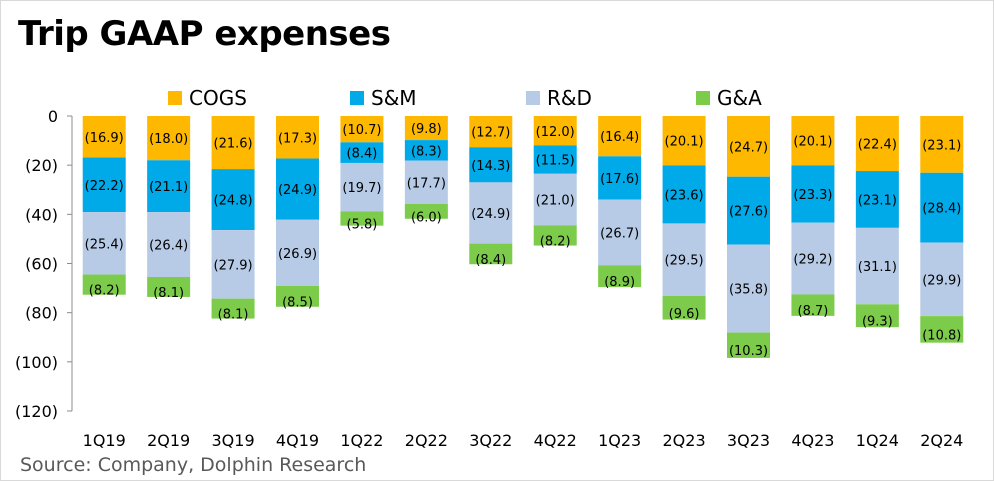 The image size is (994, 481). I want to click on y-tick-label: (80), so click(41, 313).